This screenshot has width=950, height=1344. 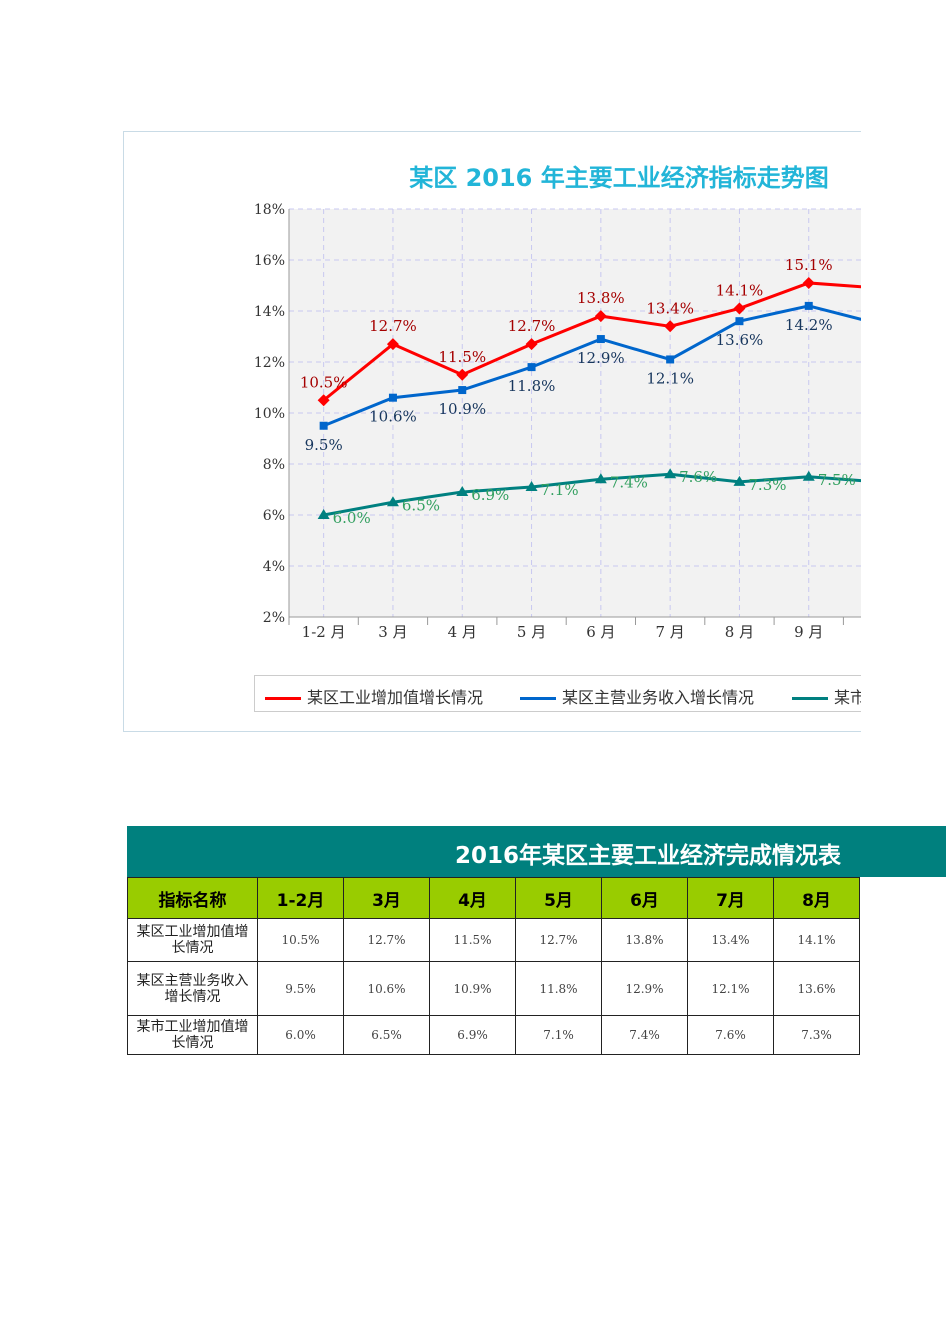 I want to click on data-label: 14.1%, so click(x=740, y=290).